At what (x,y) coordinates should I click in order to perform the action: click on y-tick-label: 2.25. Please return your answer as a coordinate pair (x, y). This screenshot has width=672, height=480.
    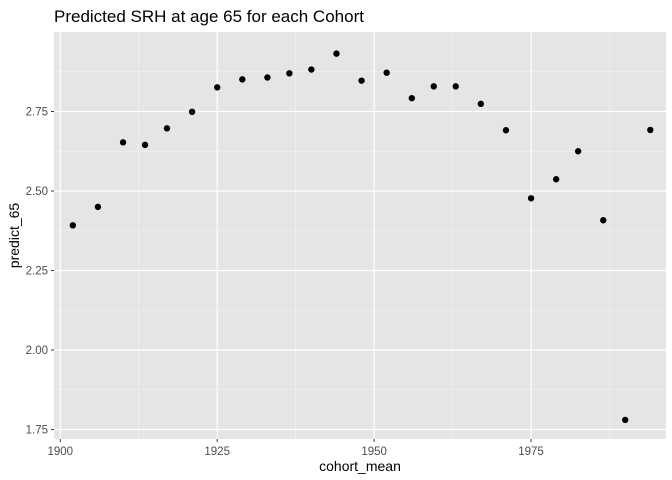
    Looking at the image, I should click on (37, 271).